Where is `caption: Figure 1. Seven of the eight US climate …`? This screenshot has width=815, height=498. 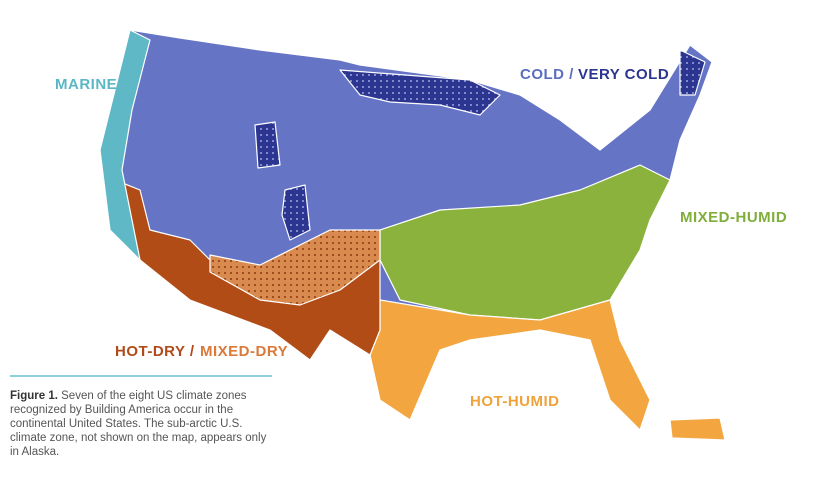
caption: Figure 1. Seven of the eight US climate … is located at coordinates (141, 424).